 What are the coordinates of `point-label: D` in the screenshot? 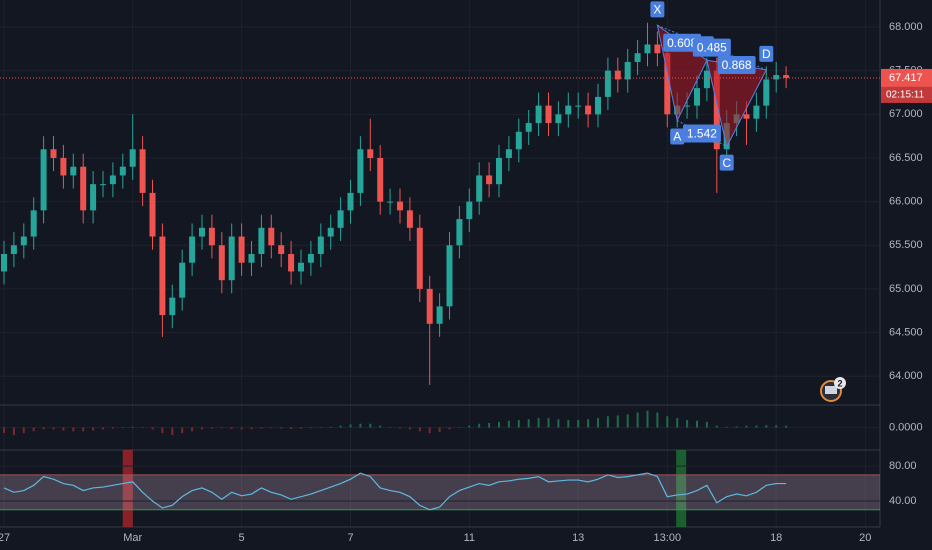 It's located at (766, 54).